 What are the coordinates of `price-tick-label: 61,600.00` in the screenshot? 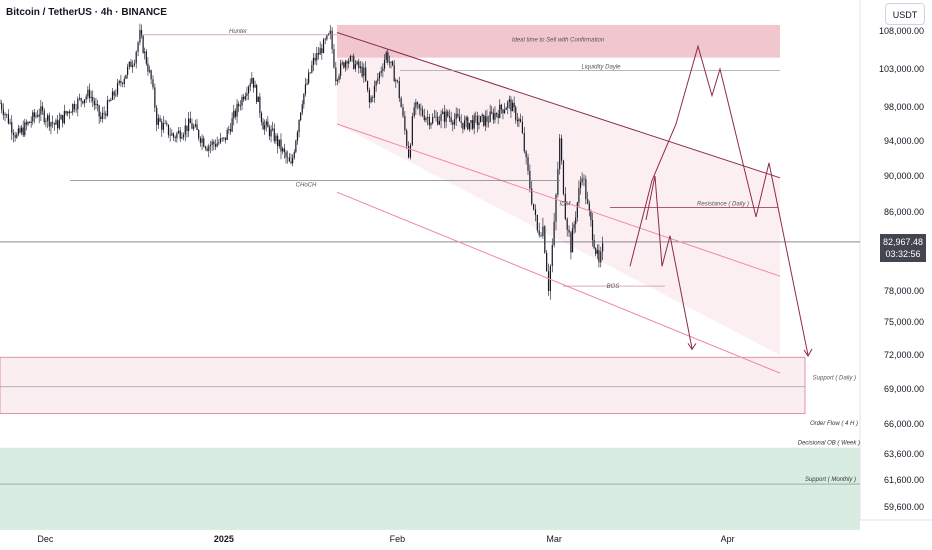 It's located at (904, 480).